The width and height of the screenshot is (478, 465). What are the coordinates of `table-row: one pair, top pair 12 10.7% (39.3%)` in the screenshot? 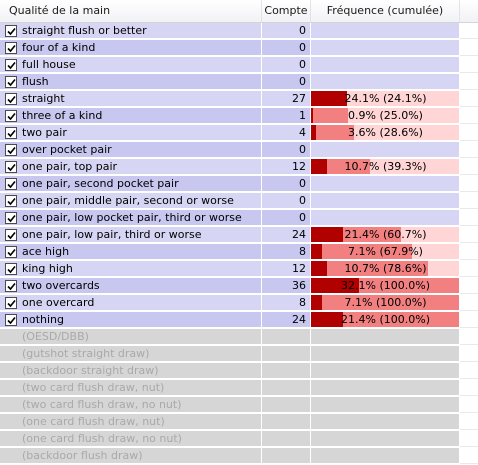 It's located at (239, 167).